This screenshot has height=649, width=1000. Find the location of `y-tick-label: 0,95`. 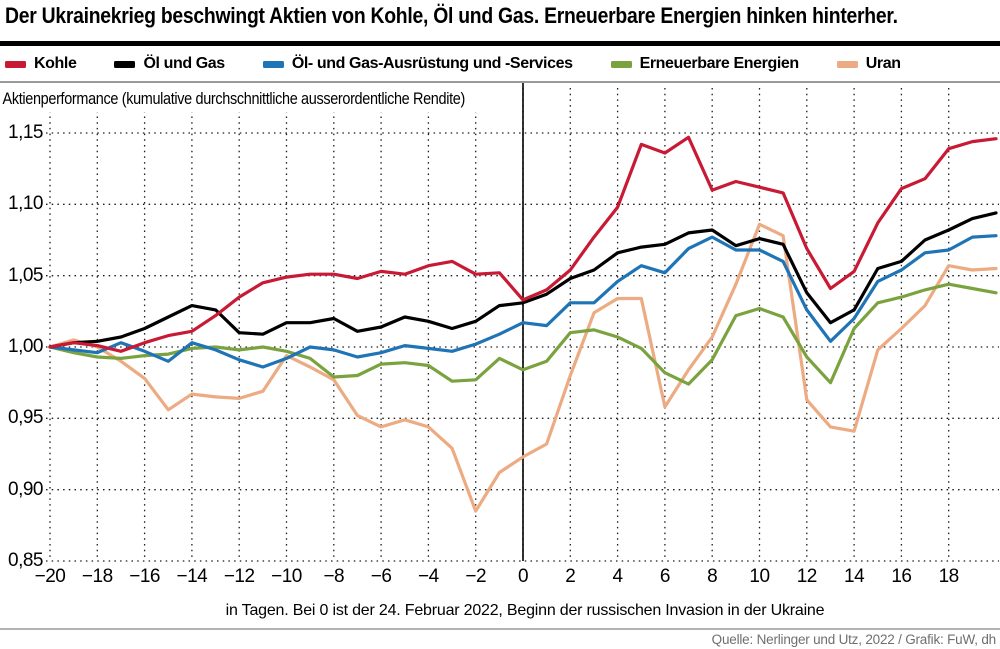

y-tick-label: 0,95 is located at coordinates (25, 418).